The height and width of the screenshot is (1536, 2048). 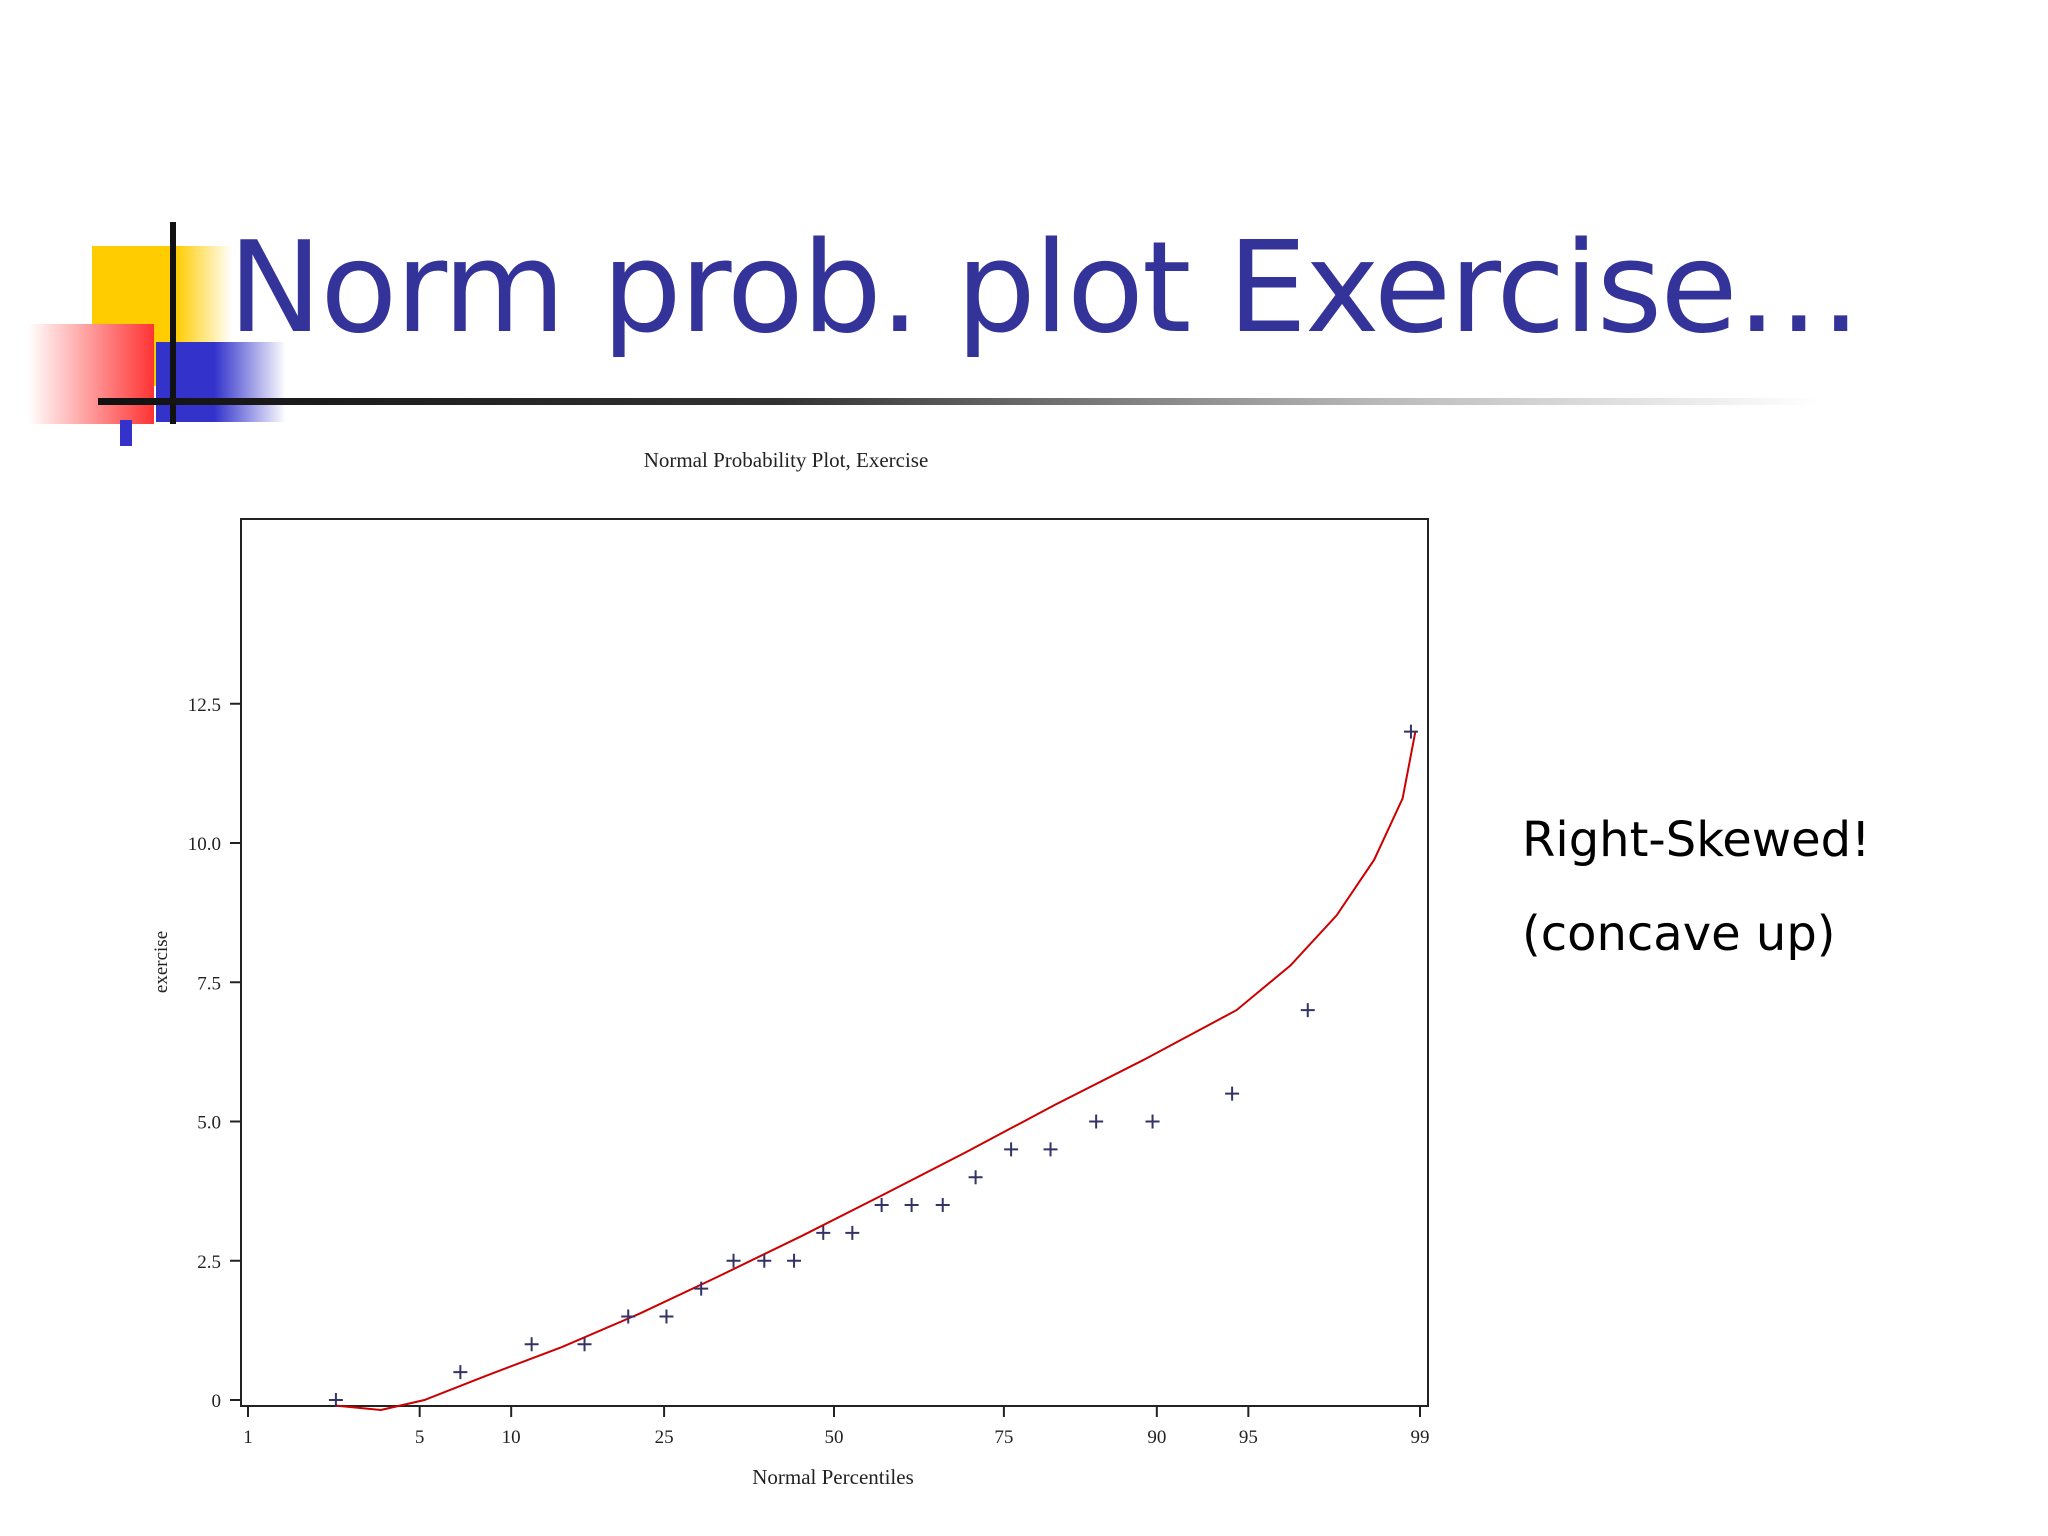 I want to click on x-axis: 1 5 10 25 50 75 90 95 99, so click(x=836, y=1427).